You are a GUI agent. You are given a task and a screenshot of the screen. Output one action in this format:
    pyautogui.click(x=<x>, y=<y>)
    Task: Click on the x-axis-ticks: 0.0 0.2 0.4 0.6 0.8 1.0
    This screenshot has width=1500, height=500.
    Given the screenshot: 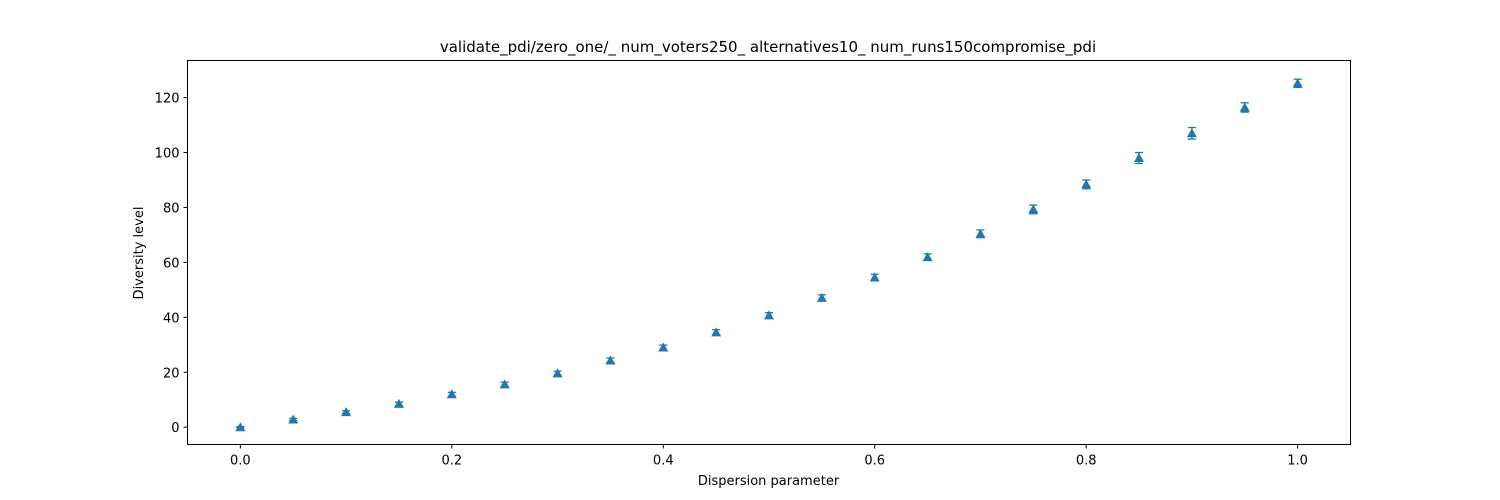 What is the action you would take?
    pyautogui.click(x=769, y=456)
    